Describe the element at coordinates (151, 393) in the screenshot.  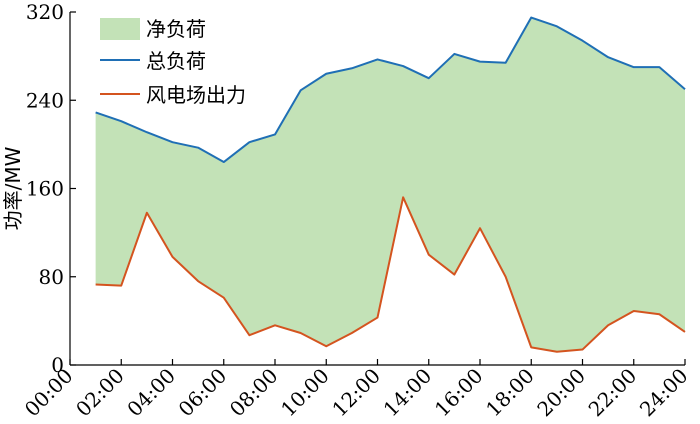
I see `x-tick-label: 04:00` at that location.